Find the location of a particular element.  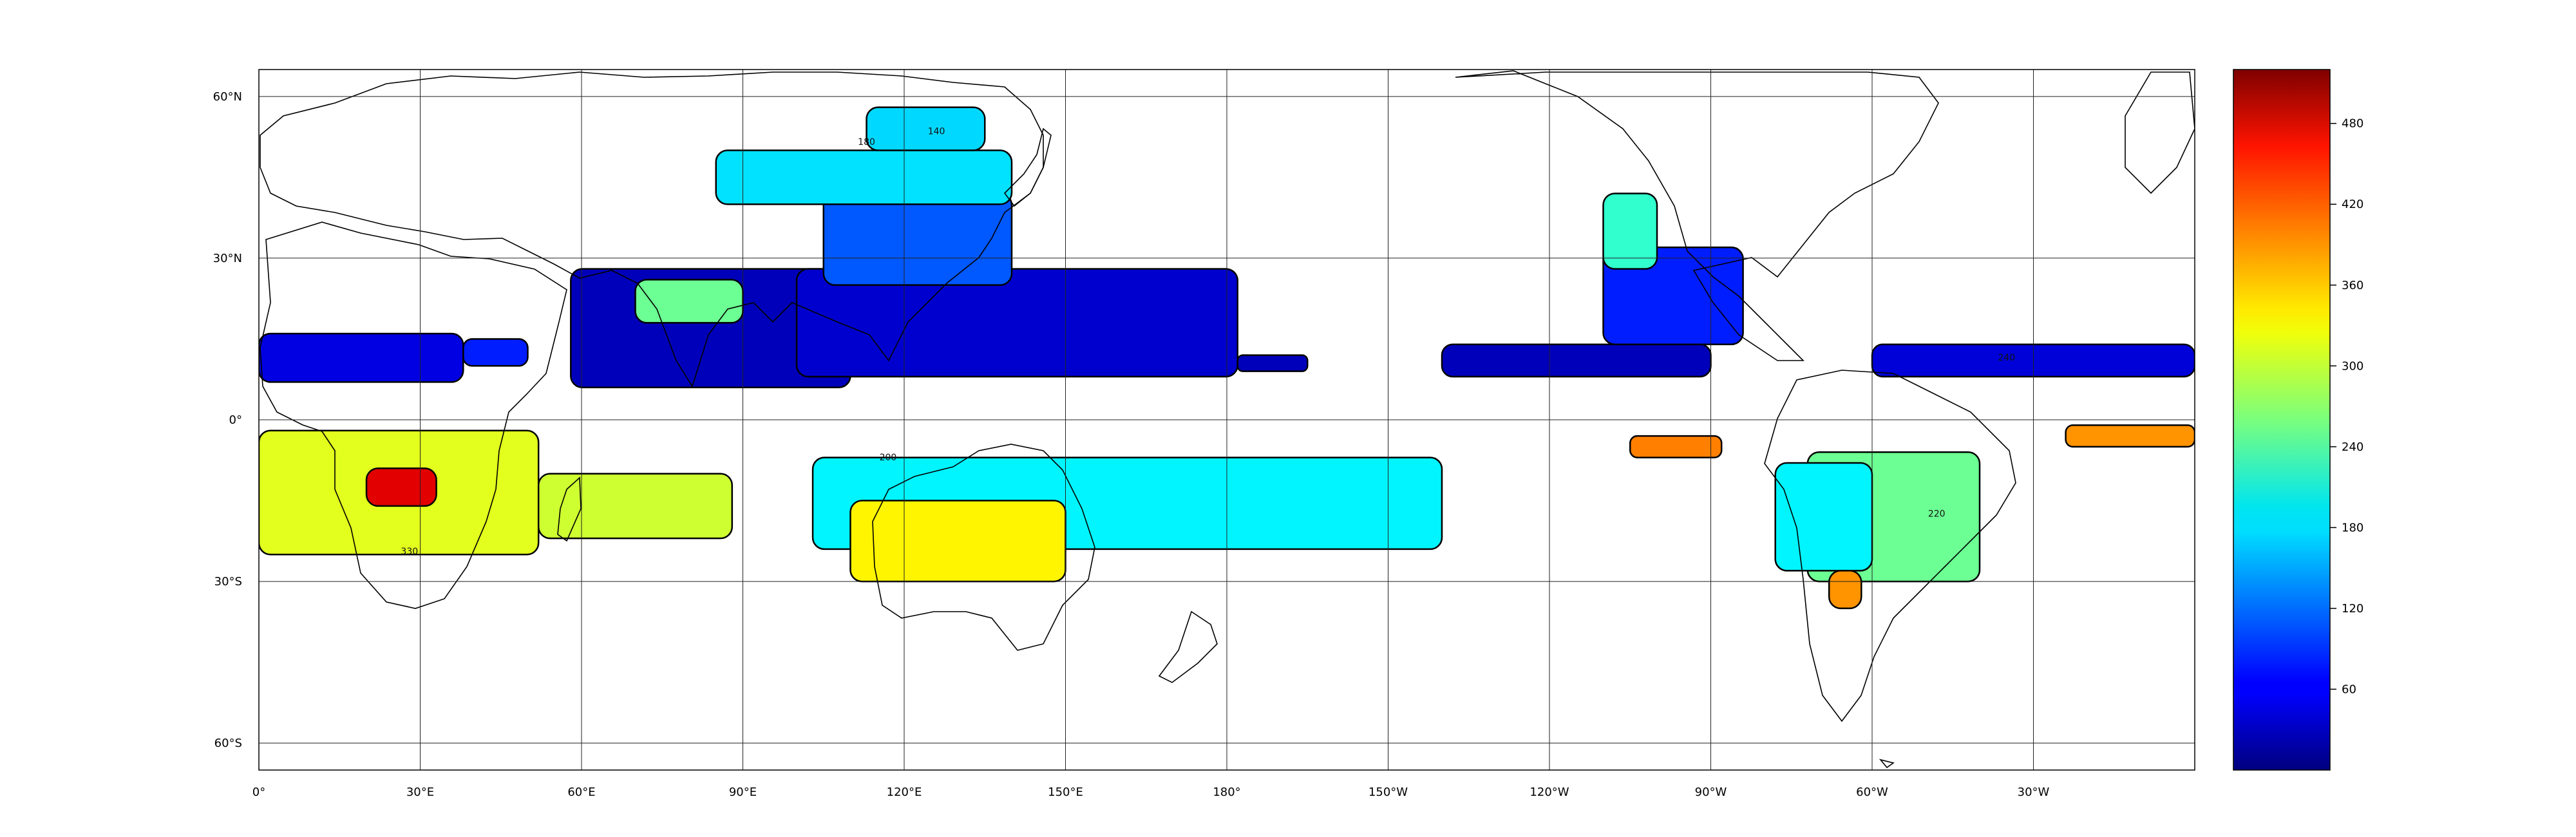

colorbar-tick-label: 480 is located at coordinates (2353, 124).